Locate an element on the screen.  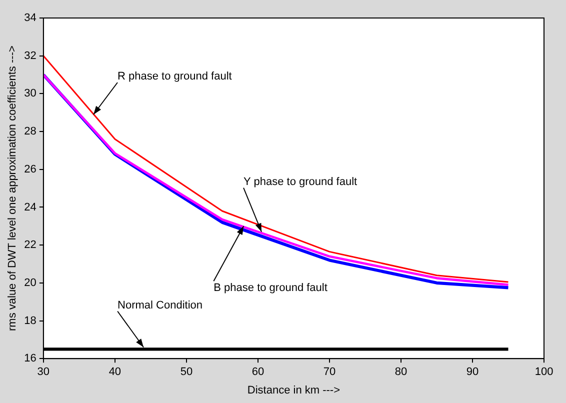
x-tick-label: 60 is located at coordinates (258, 372).